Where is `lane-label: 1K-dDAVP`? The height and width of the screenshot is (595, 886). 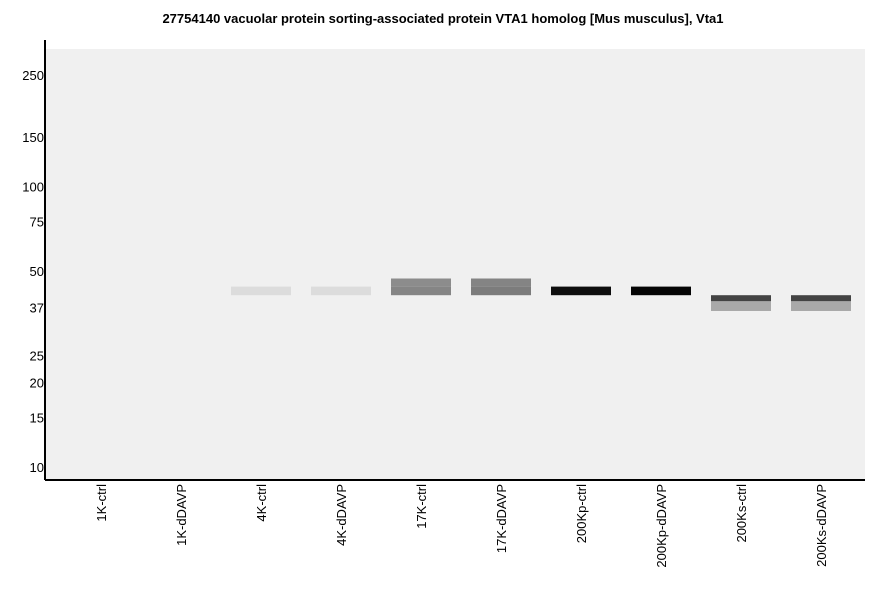 lane-label: 1K-dDAVP is located at coordinates (181, 515).